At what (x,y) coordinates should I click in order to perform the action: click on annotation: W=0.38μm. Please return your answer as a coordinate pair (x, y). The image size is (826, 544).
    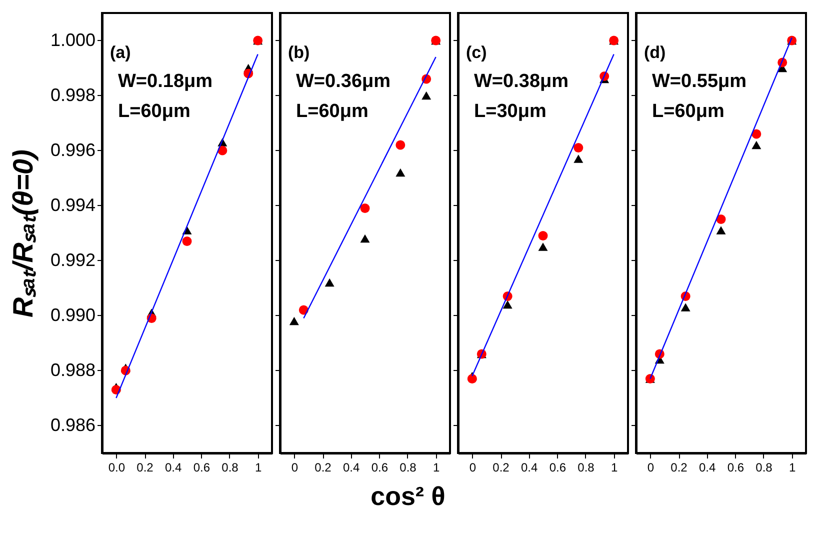
    Looking at the image, I should click on (521, 81).